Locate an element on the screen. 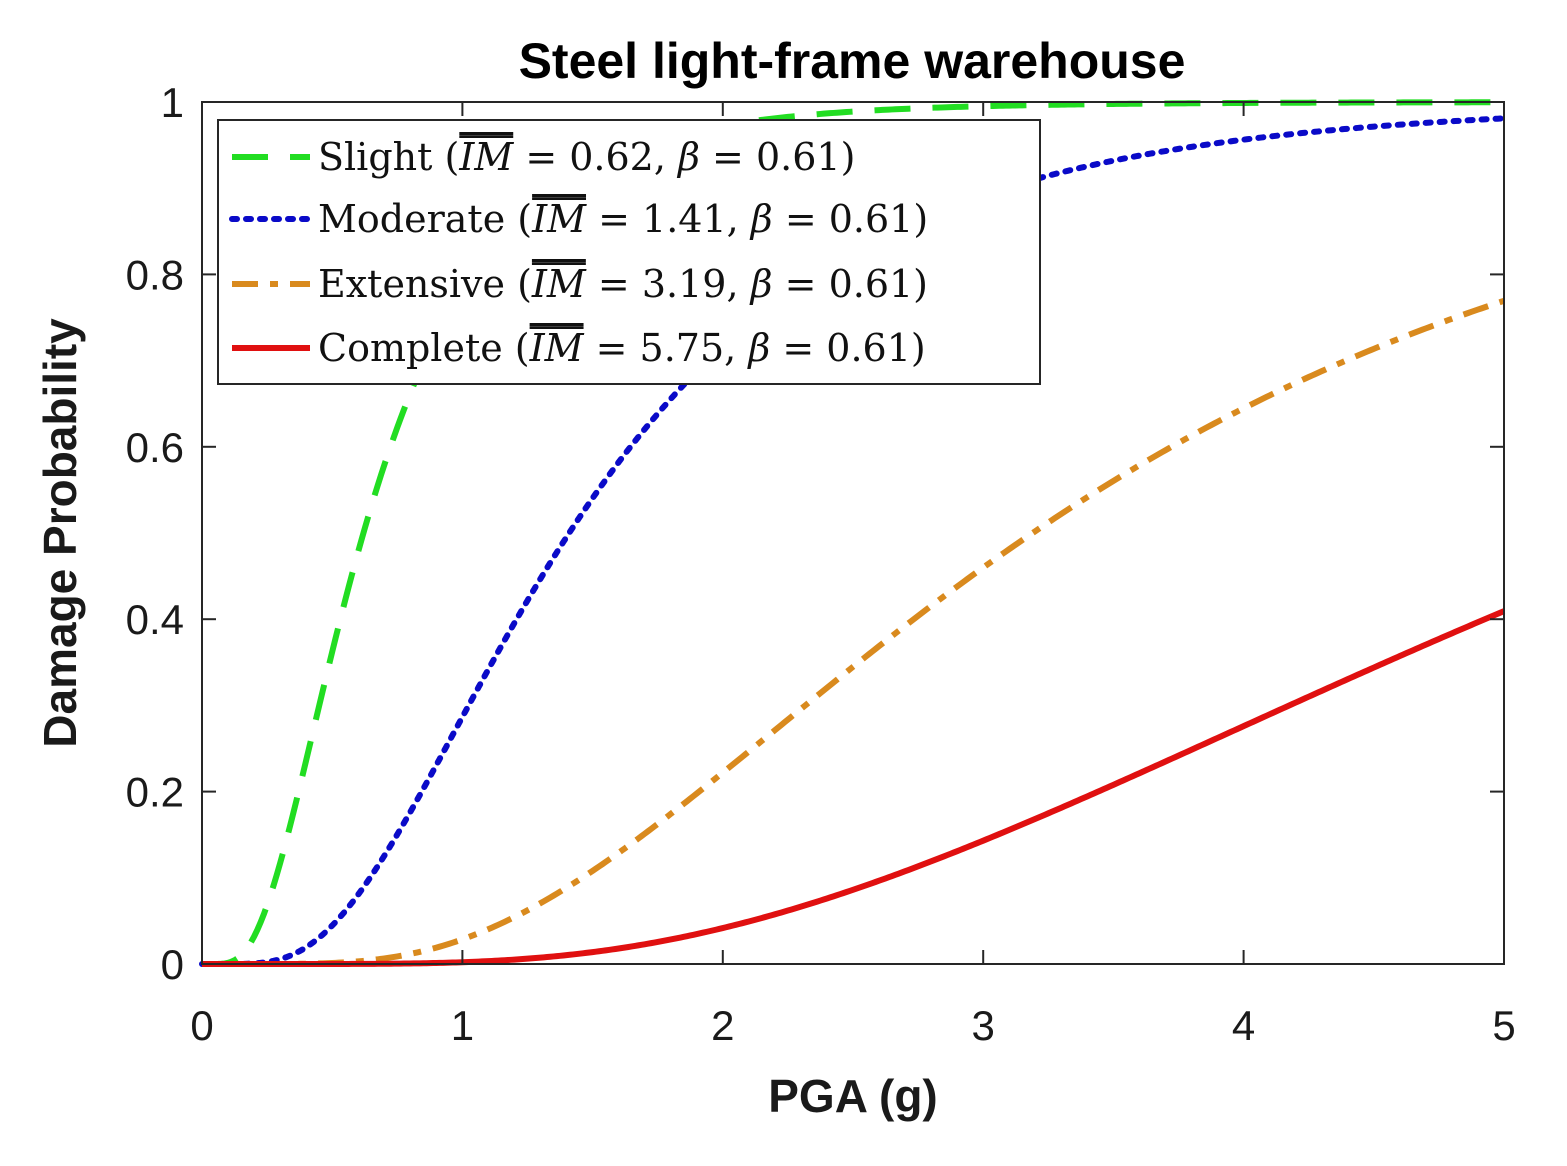 This screenshot has height=1166, width=1567. chart-title: Steel light-frame warehouse is located at coordinates (852, 61).